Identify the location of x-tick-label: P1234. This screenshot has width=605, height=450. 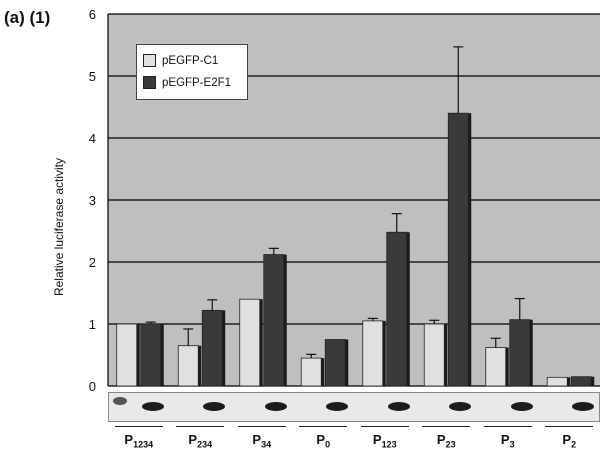
(139, 441).